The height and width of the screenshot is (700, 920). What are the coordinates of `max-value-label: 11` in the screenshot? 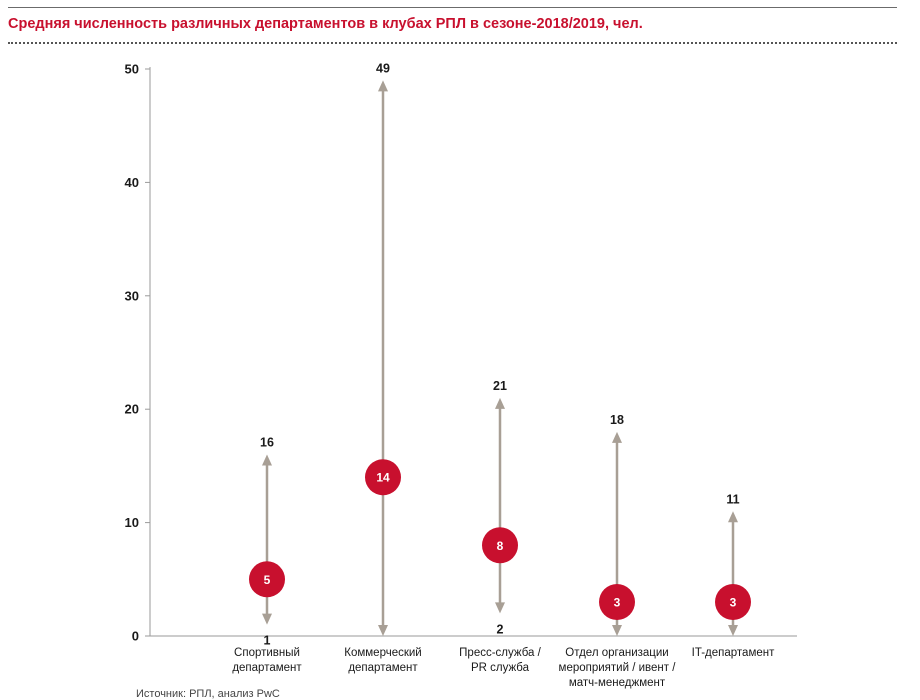 It's located at (732, 499).